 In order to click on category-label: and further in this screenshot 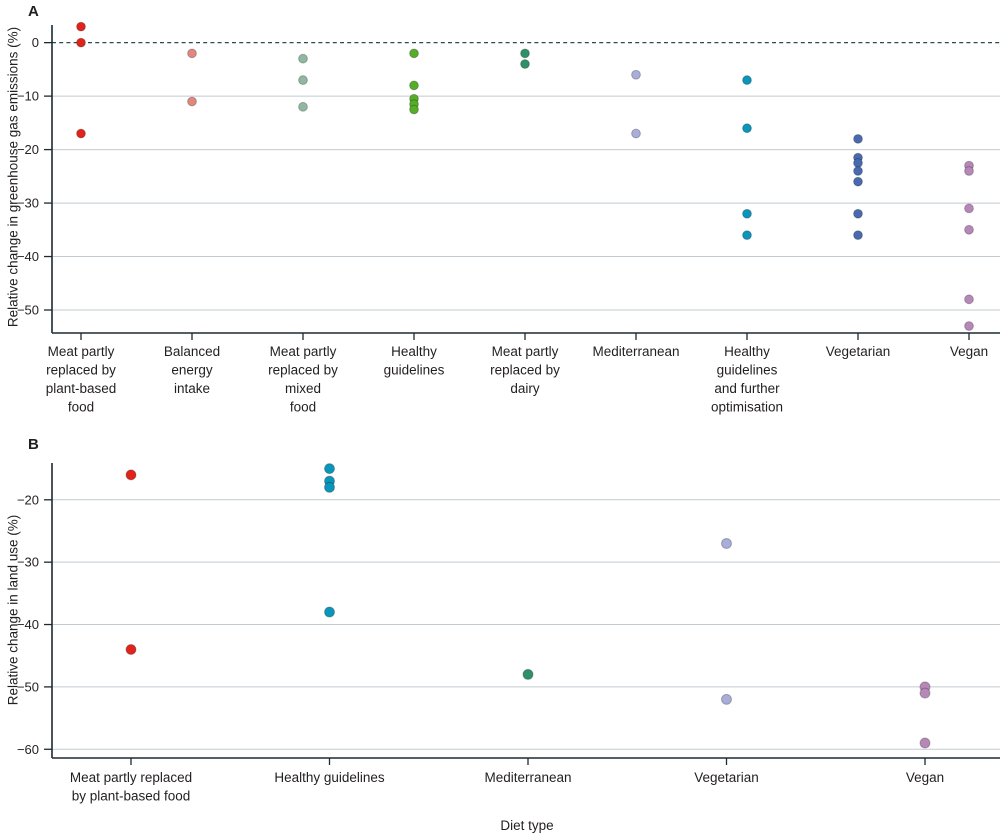, I will do `click(747, 388)`.